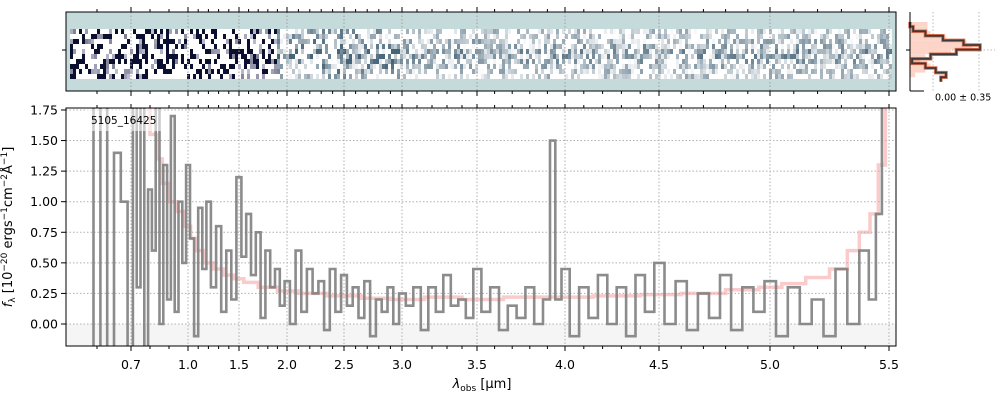 Image resolution: width=1000 pixels, height=400 pixels. What do you see at coordinates (493, 384) in the screenshot?
I see `x-axis-label-unit: [μm]` at bounding box center [493, 384].